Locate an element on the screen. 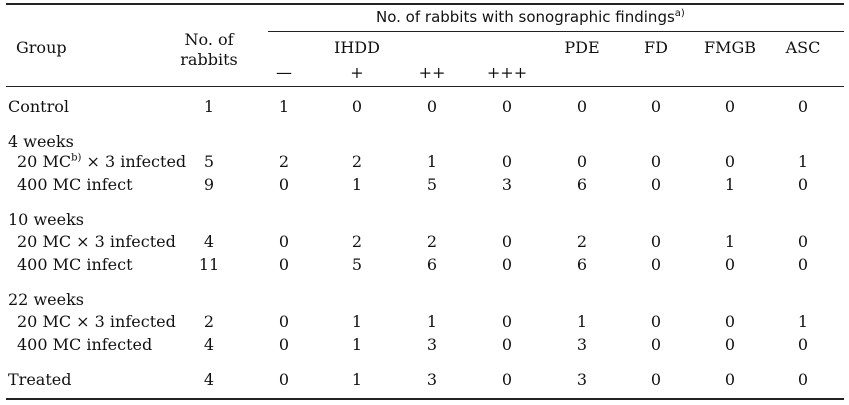  header-pde: PDE is located at coordinates (582, 47).